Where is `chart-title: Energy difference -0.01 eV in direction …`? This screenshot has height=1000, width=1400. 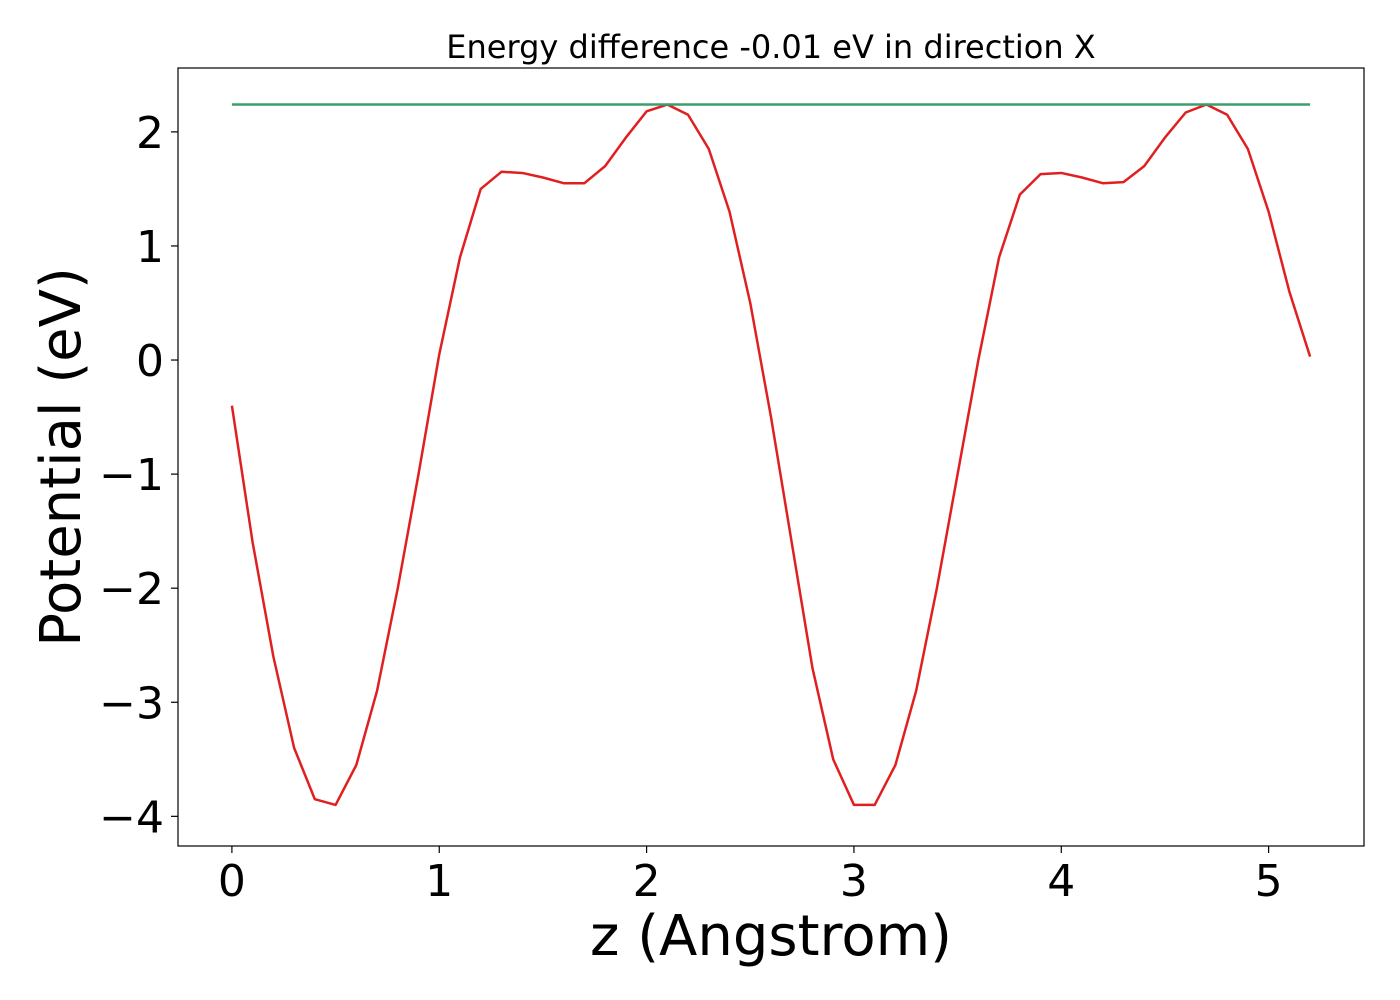 chart-title: Energy difference -0.01 eV in direction … is located at coordinates (770, 47).